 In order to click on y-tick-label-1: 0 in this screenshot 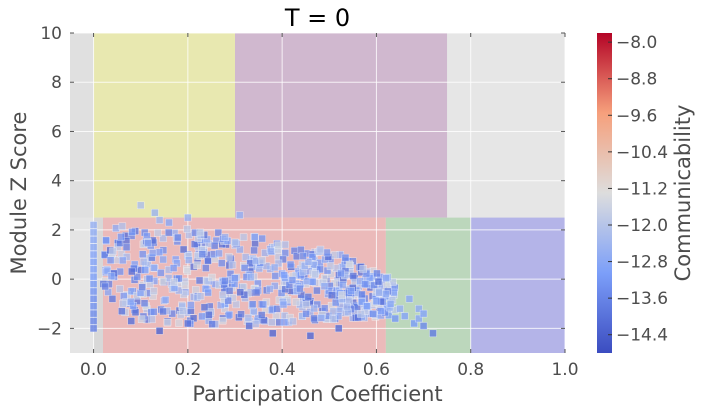, I will do `click(56, 280)`.